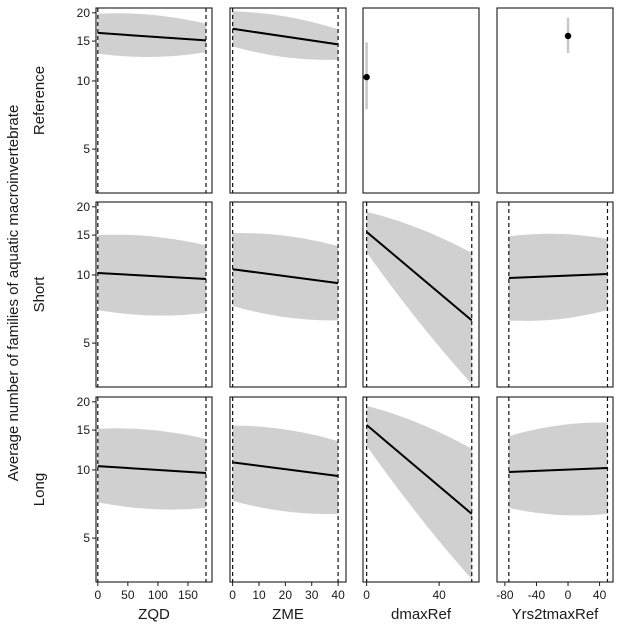 The height and width of the screenshot is (624, 624). I want to click on x-tick-label: 50, so click(128, 595).